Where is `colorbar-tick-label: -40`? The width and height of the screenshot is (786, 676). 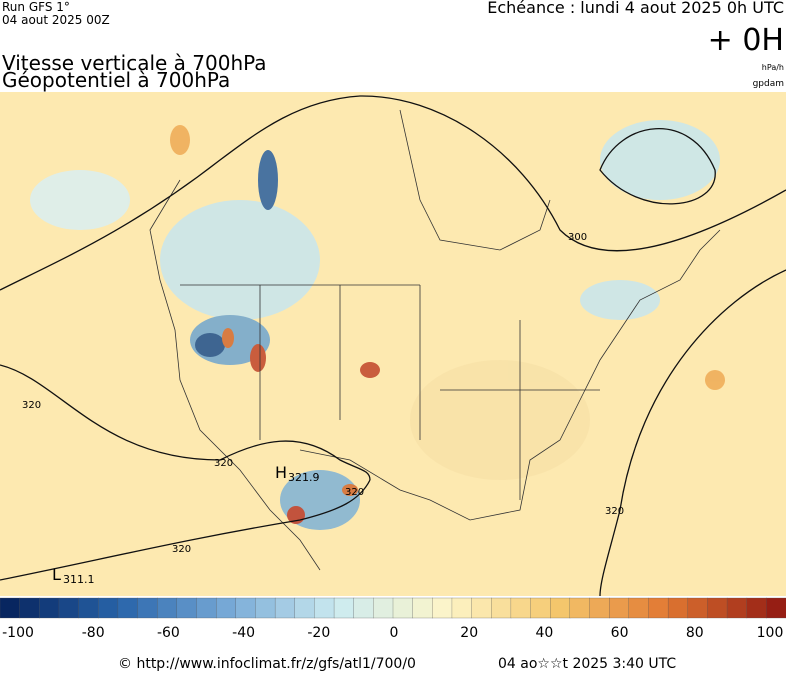 colorbar-tick-label: -40 is located at coordinates (243, 633).